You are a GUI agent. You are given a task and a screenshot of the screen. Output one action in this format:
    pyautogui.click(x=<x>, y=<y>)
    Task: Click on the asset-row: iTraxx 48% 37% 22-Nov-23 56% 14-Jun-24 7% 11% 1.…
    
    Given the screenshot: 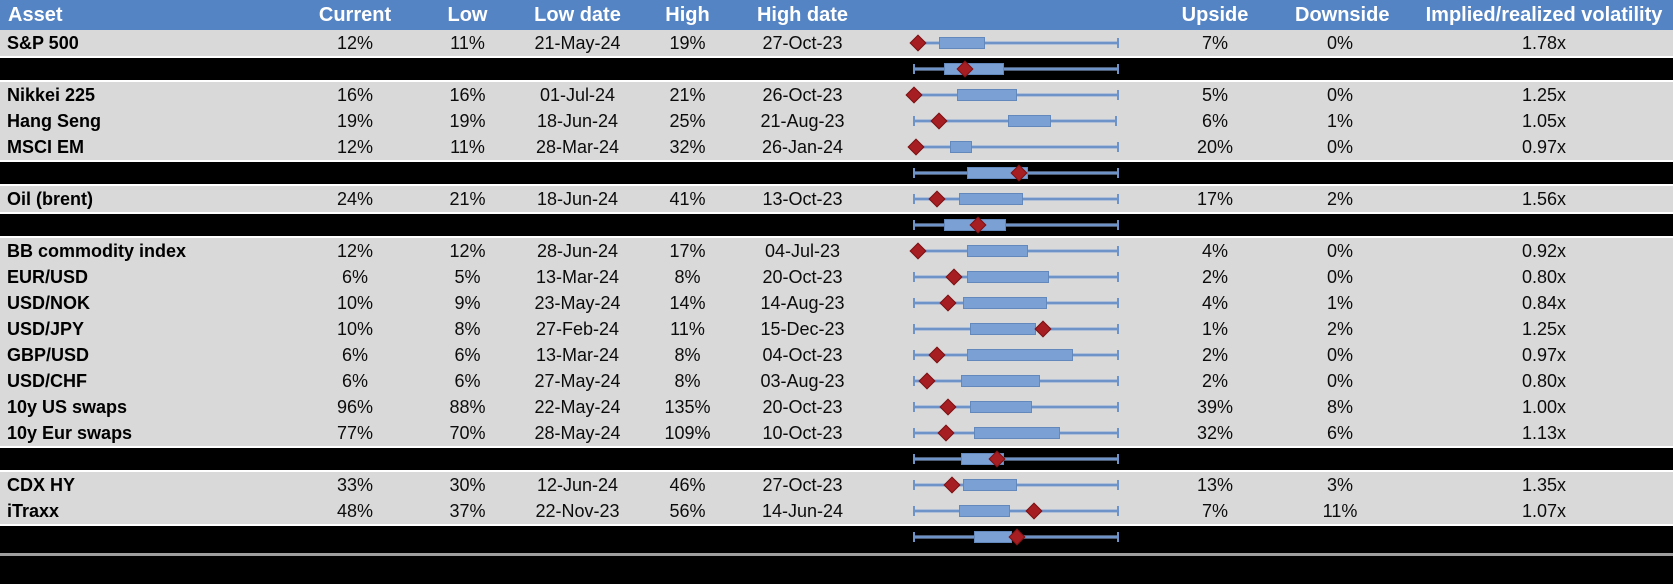 What is the action you would take?
    pyautogui.click(x=836, y=511)
    